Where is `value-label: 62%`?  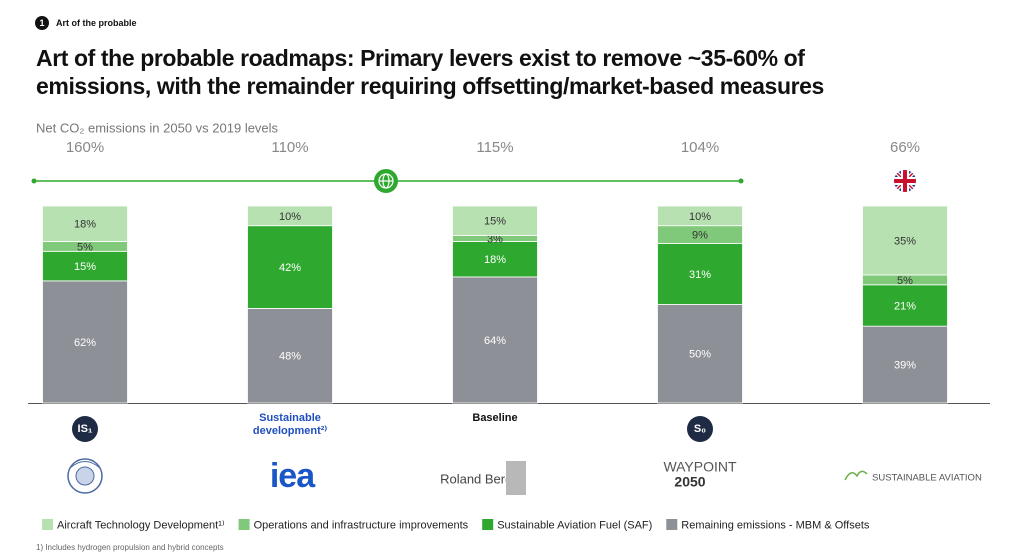
value-label: 62% is located at coordinates (85, 343).